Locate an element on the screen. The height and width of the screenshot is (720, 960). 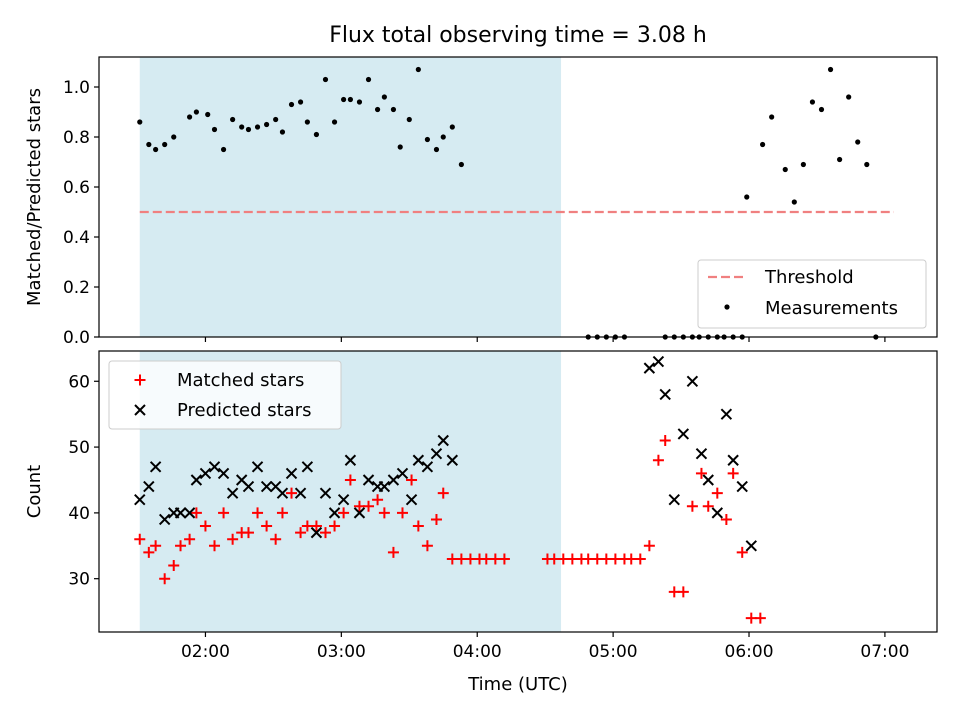
legend-box is located at coordinates (812, 294).